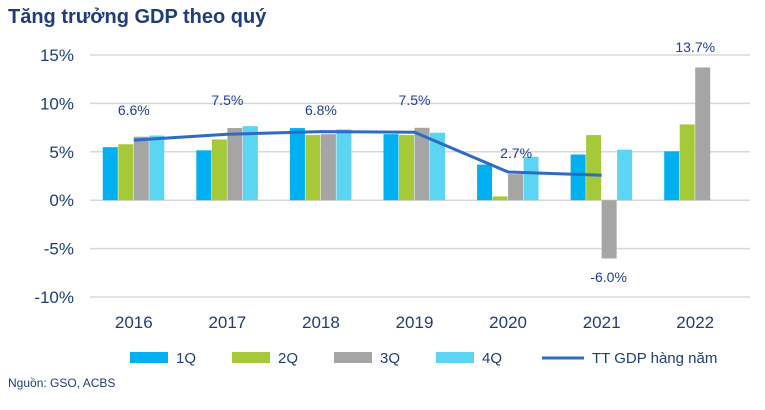  What do you see at coordinates (137, 17) in the screenshot?
I see `chart-title: Tăng trưởng GDP theo quý` at bounding box center [137, 17].